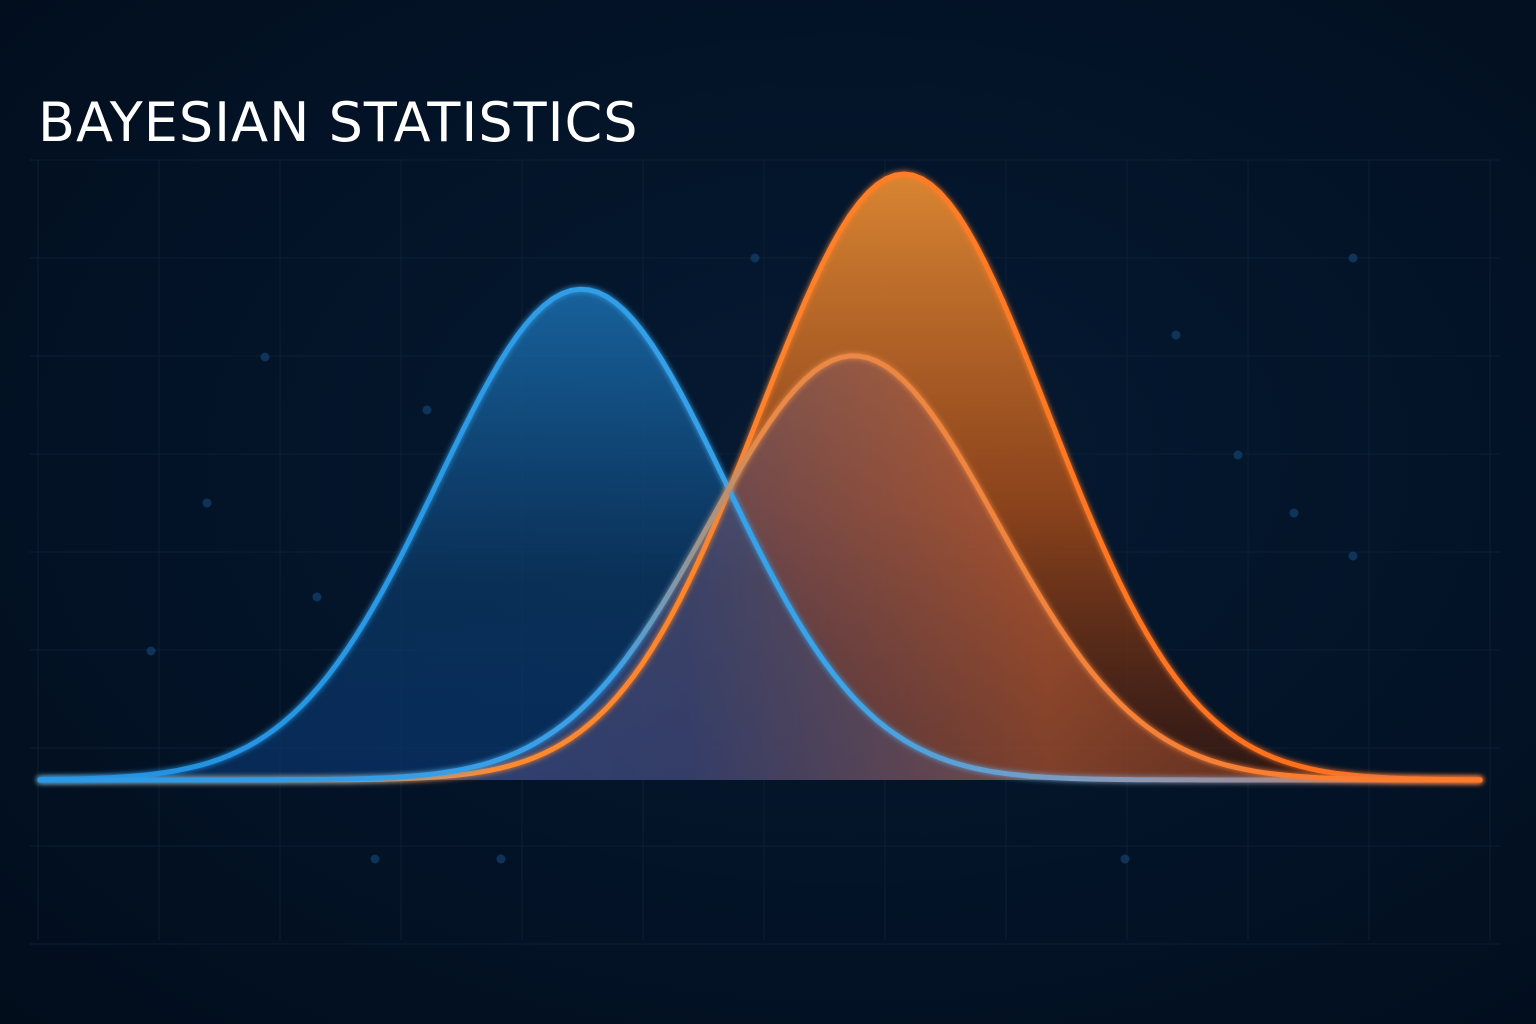 This screenshot has width=1536, height=1024. What do you see at coordinates (338, 122) in the screenshot?
I see `page-title: BAYESIAN STATISTICS` at bounding box center [338, 122].